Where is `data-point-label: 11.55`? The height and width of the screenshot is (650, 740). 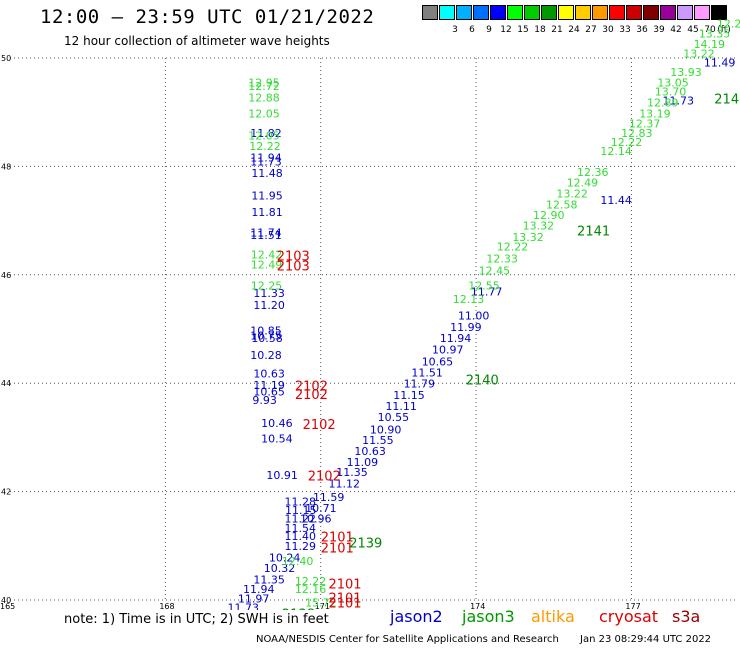 data-point-label: 11.55 is located at coordinates (378, 440).